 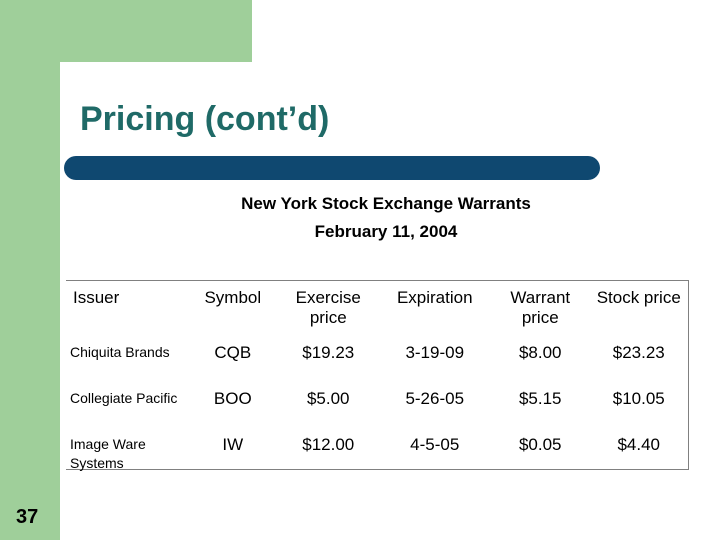 I want to click on cell-warrant-price: $8.00, so click(x=540, y=352).